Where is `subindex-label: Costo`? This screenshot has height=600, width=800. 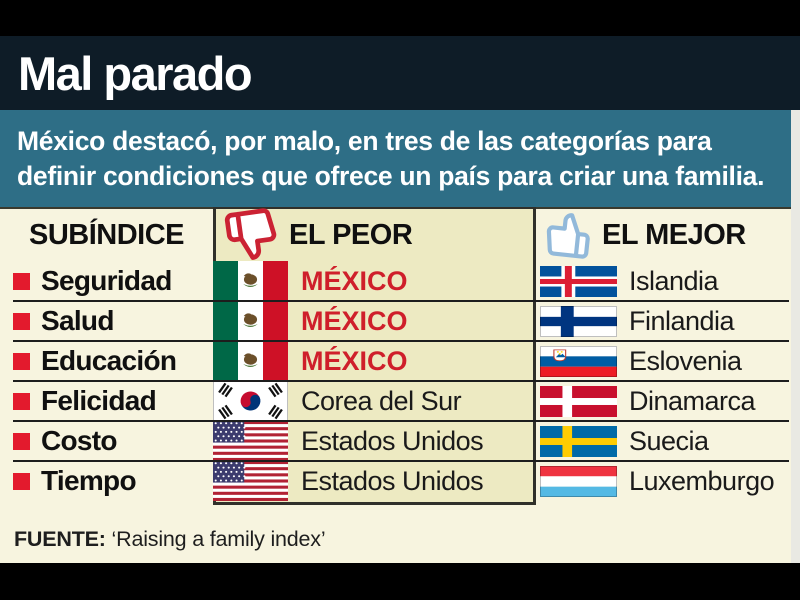 subindex-label: Costo is located at coordinates (79, 440).